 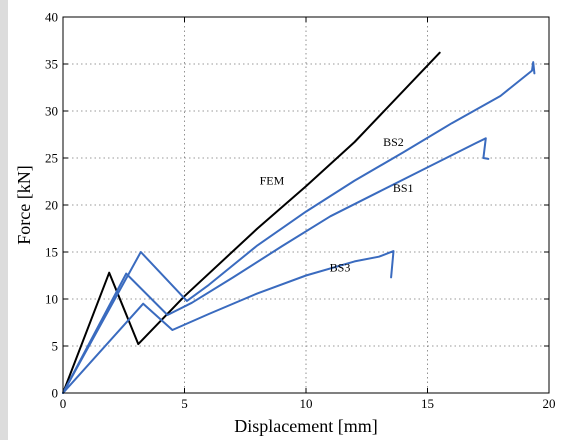 I want to click on x-axis-label: Displacement [mm], so click(x=305, y=426).